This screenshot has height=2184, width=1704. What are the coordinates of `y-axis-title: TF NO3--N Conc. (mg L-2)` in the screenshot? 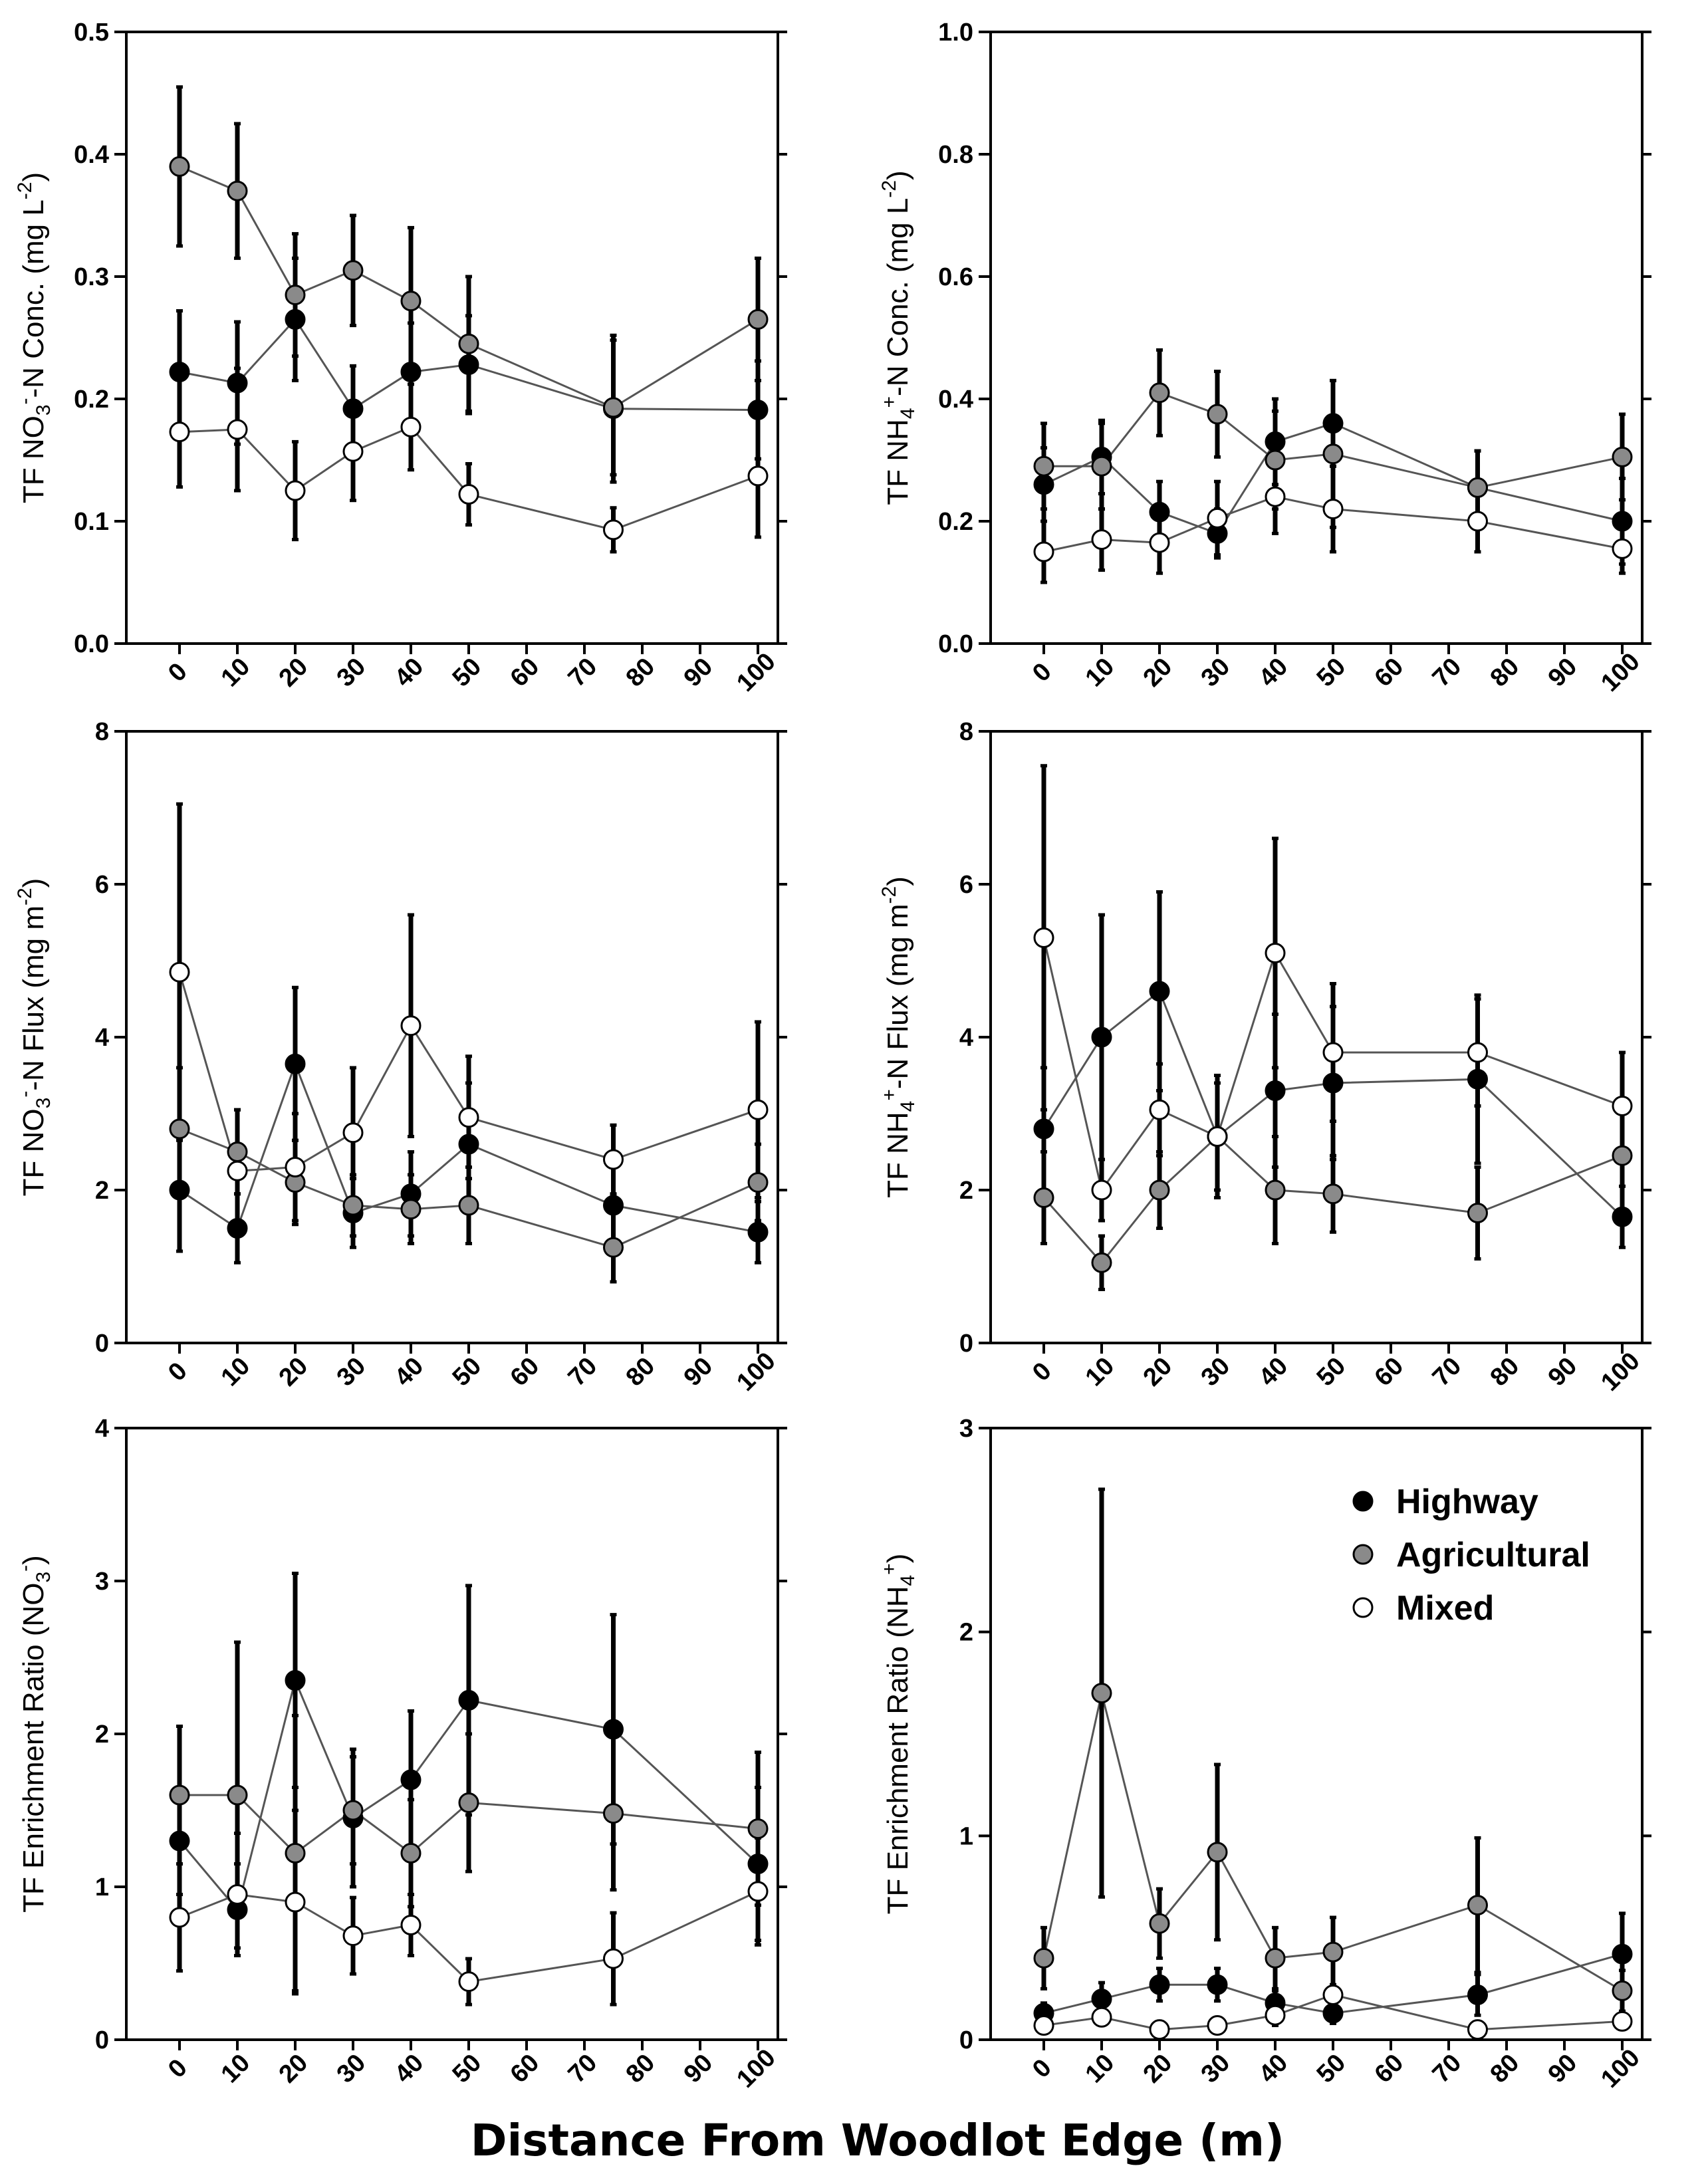 It's located at (34, 337).